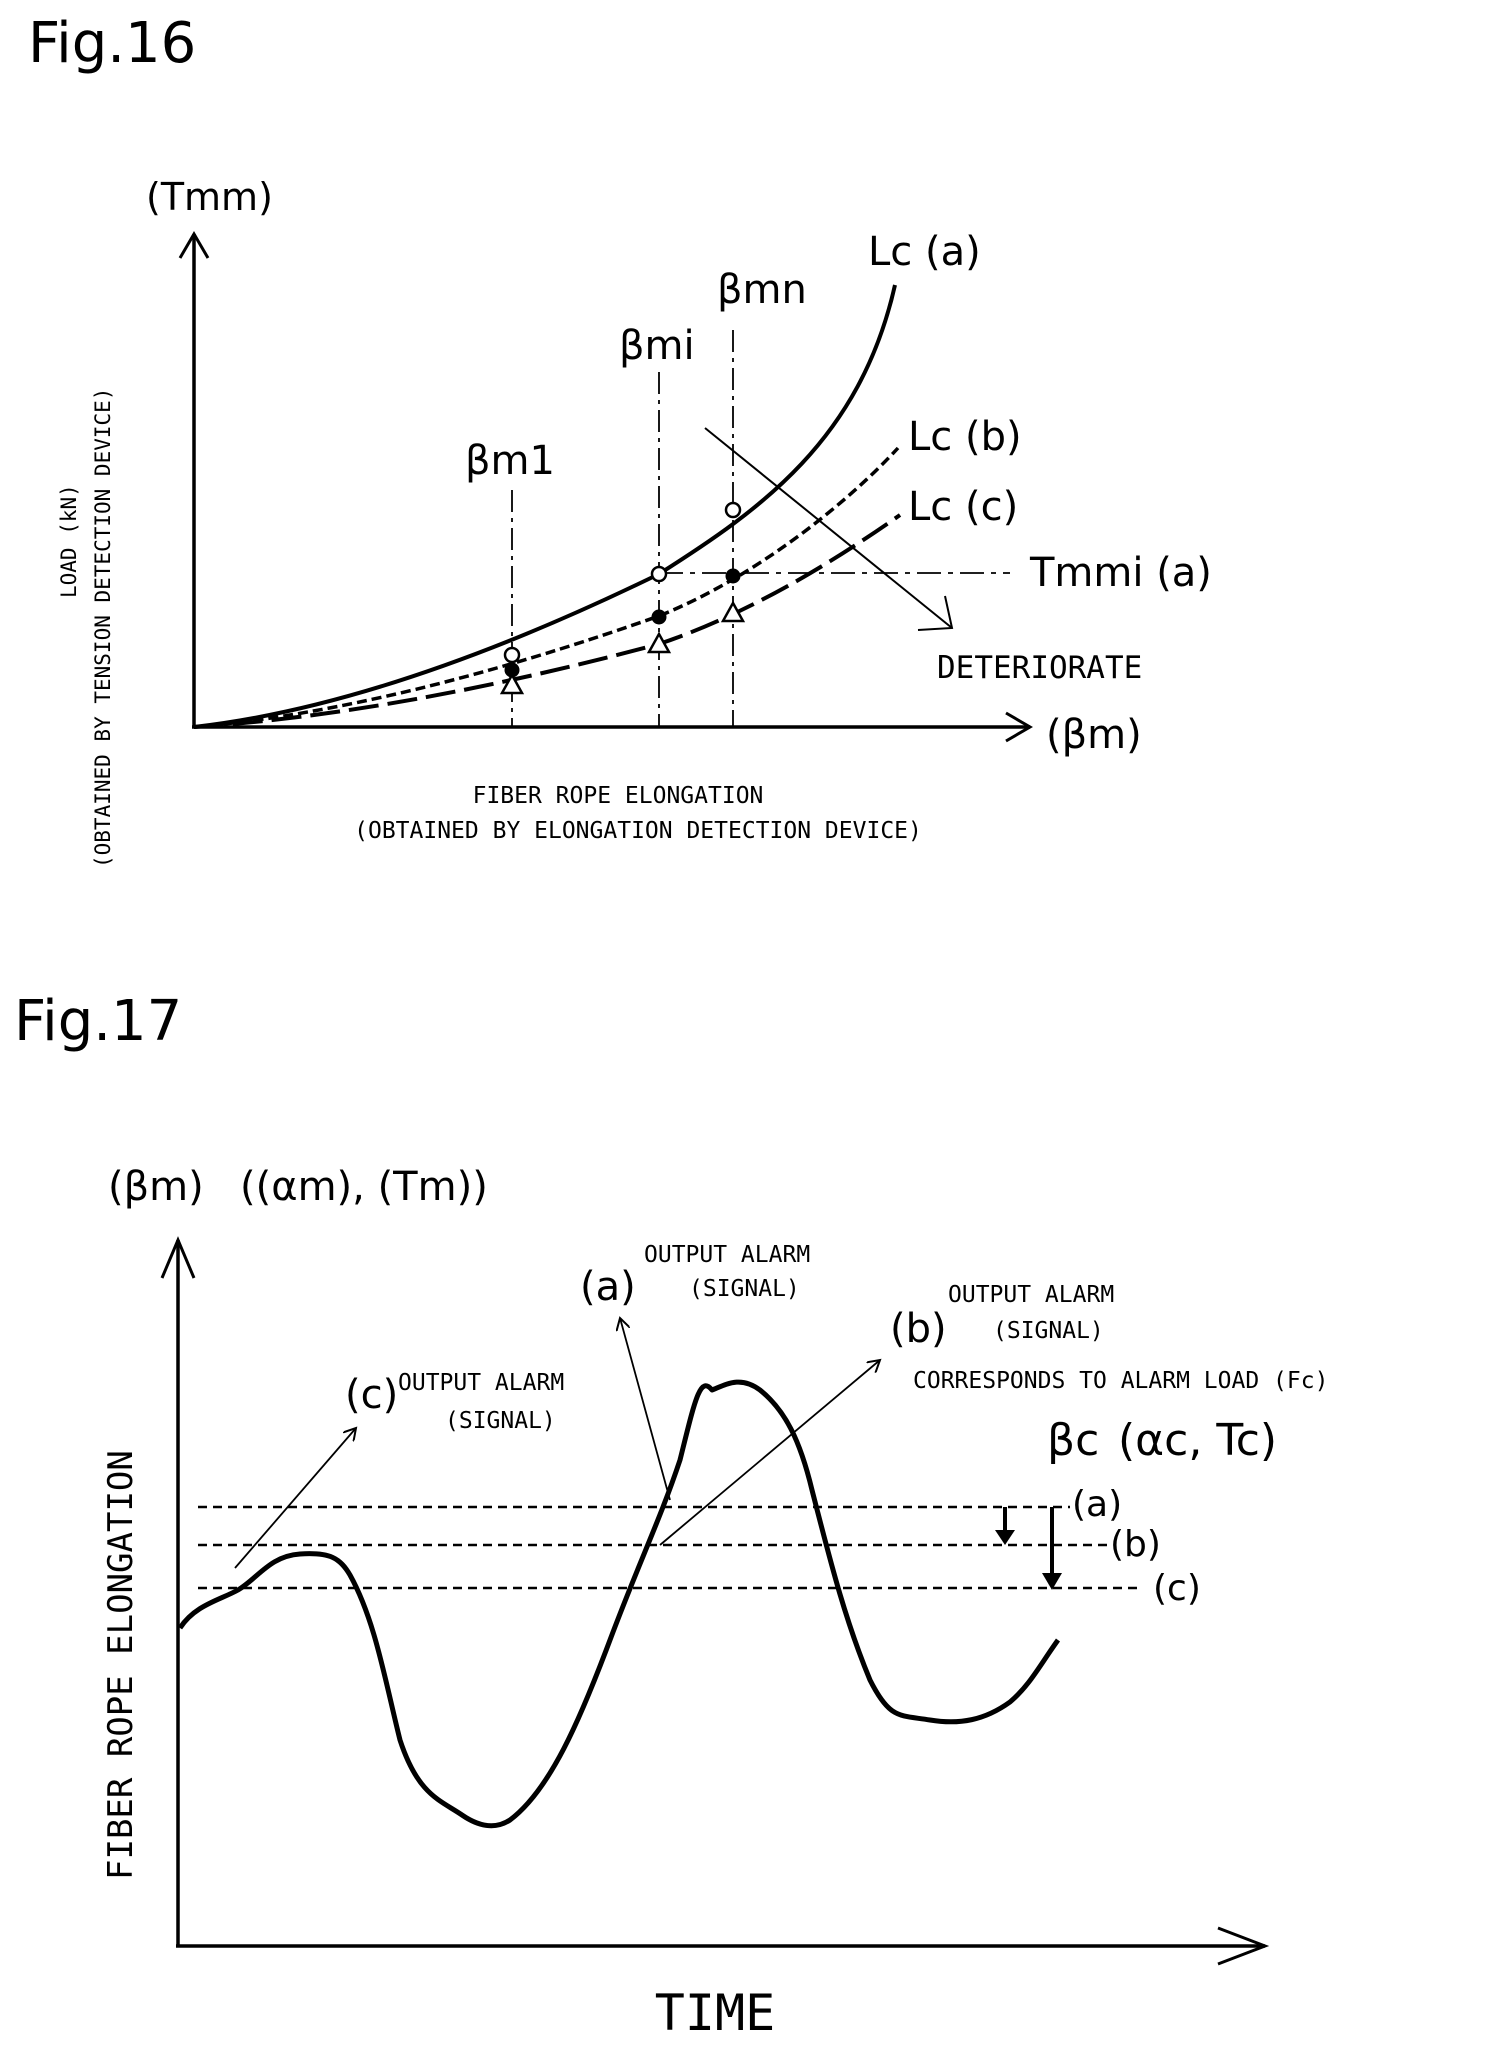 This screenshot has height=2048, width=1500. Describe the element at coordinates (619, 1604) in the screenshot. I see `fig17-elongation-wave` at that location.